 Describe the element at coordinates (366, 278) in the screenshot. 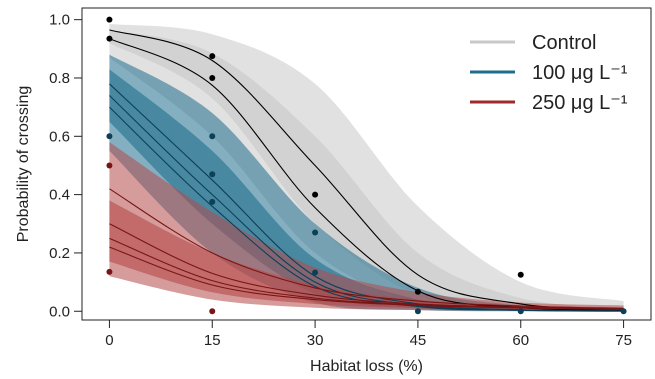

I see `250-g-l-curve` at that location.